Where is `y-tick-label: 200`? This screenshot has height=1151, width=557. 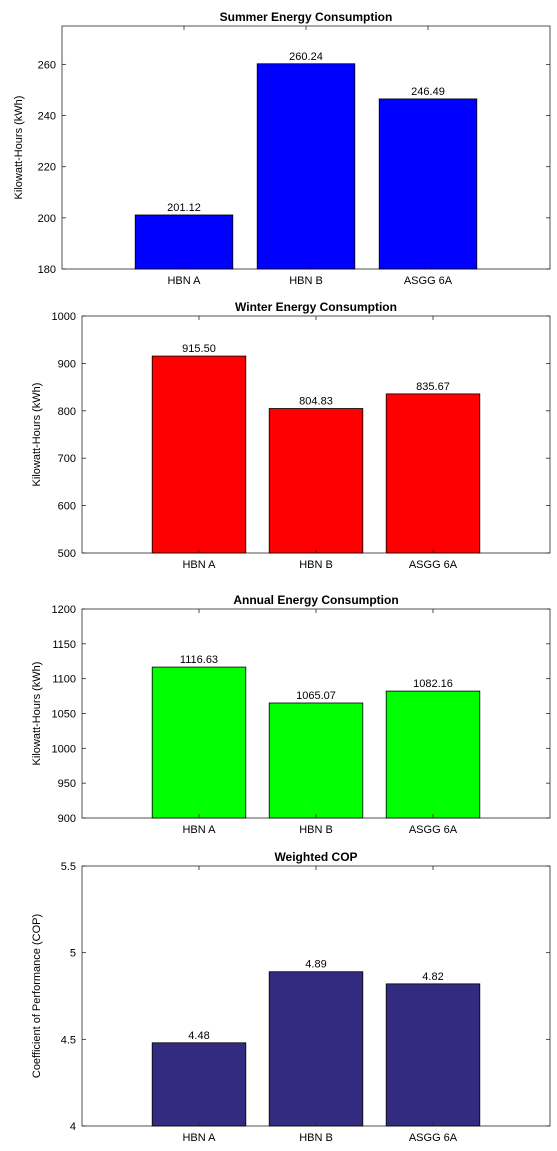 y-tick-label: 200 is located at coordinates (47, 219).